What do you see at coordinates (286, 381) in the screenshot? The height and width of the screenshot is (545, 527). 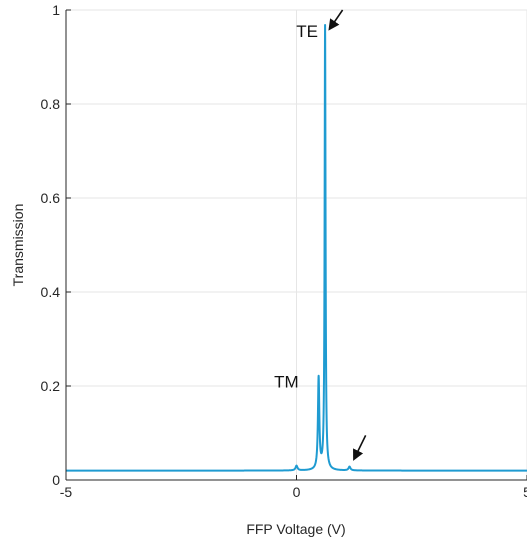 I see `annotation-label-tm: TM` at bounding box center [286, 381].